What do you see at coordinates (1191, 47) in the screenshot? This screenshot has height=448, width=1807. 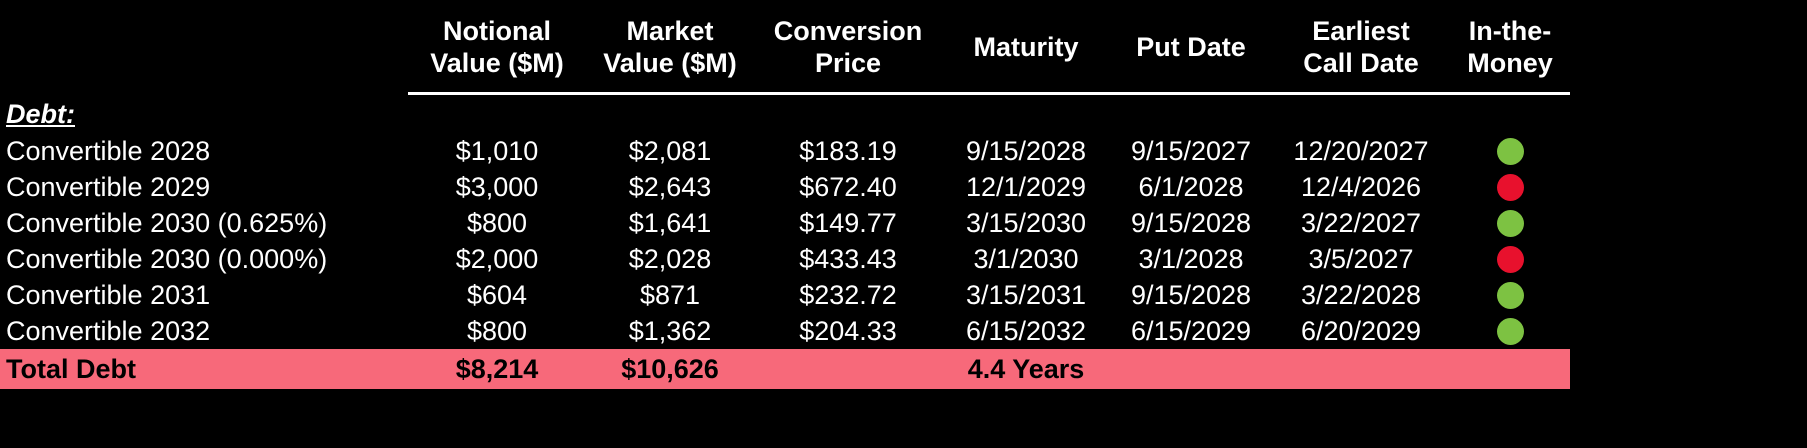 I see `col-header-put-date: Put Date` at bounding box center [1191, 47].